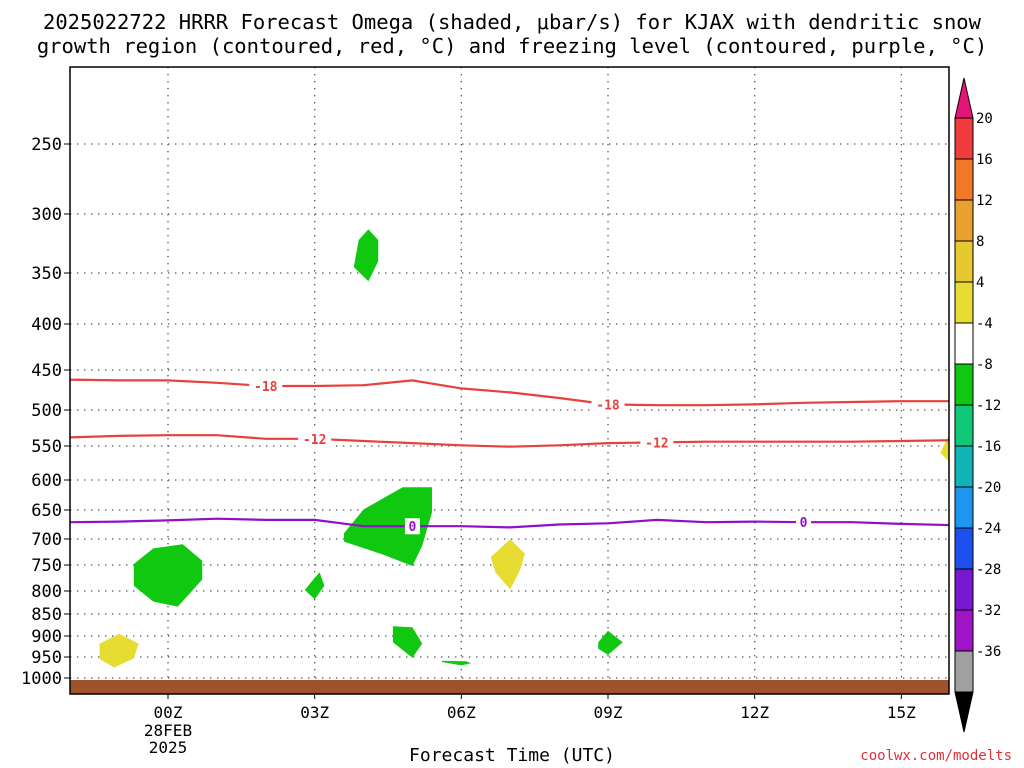 The height and width of the screenshot is (768, 1024). Describe the element at coordinates (168, 747) in the screenshot. I see `x-tick-sublabel: 2025` at that location.